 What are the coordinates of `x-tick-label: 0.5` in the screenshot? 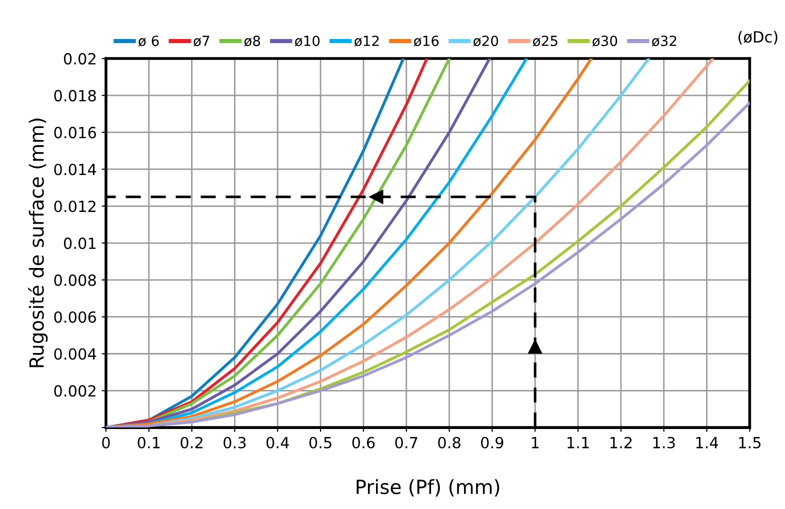 It's located at (320, 442).